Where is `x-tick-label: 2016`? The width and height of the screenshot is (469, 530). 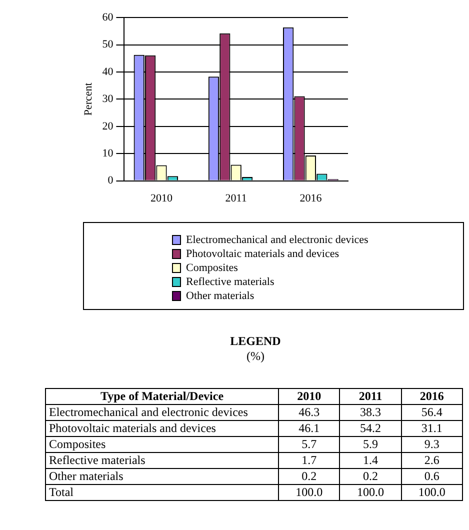
x-tick-label: 2016 is located at coordinates (311, 198).